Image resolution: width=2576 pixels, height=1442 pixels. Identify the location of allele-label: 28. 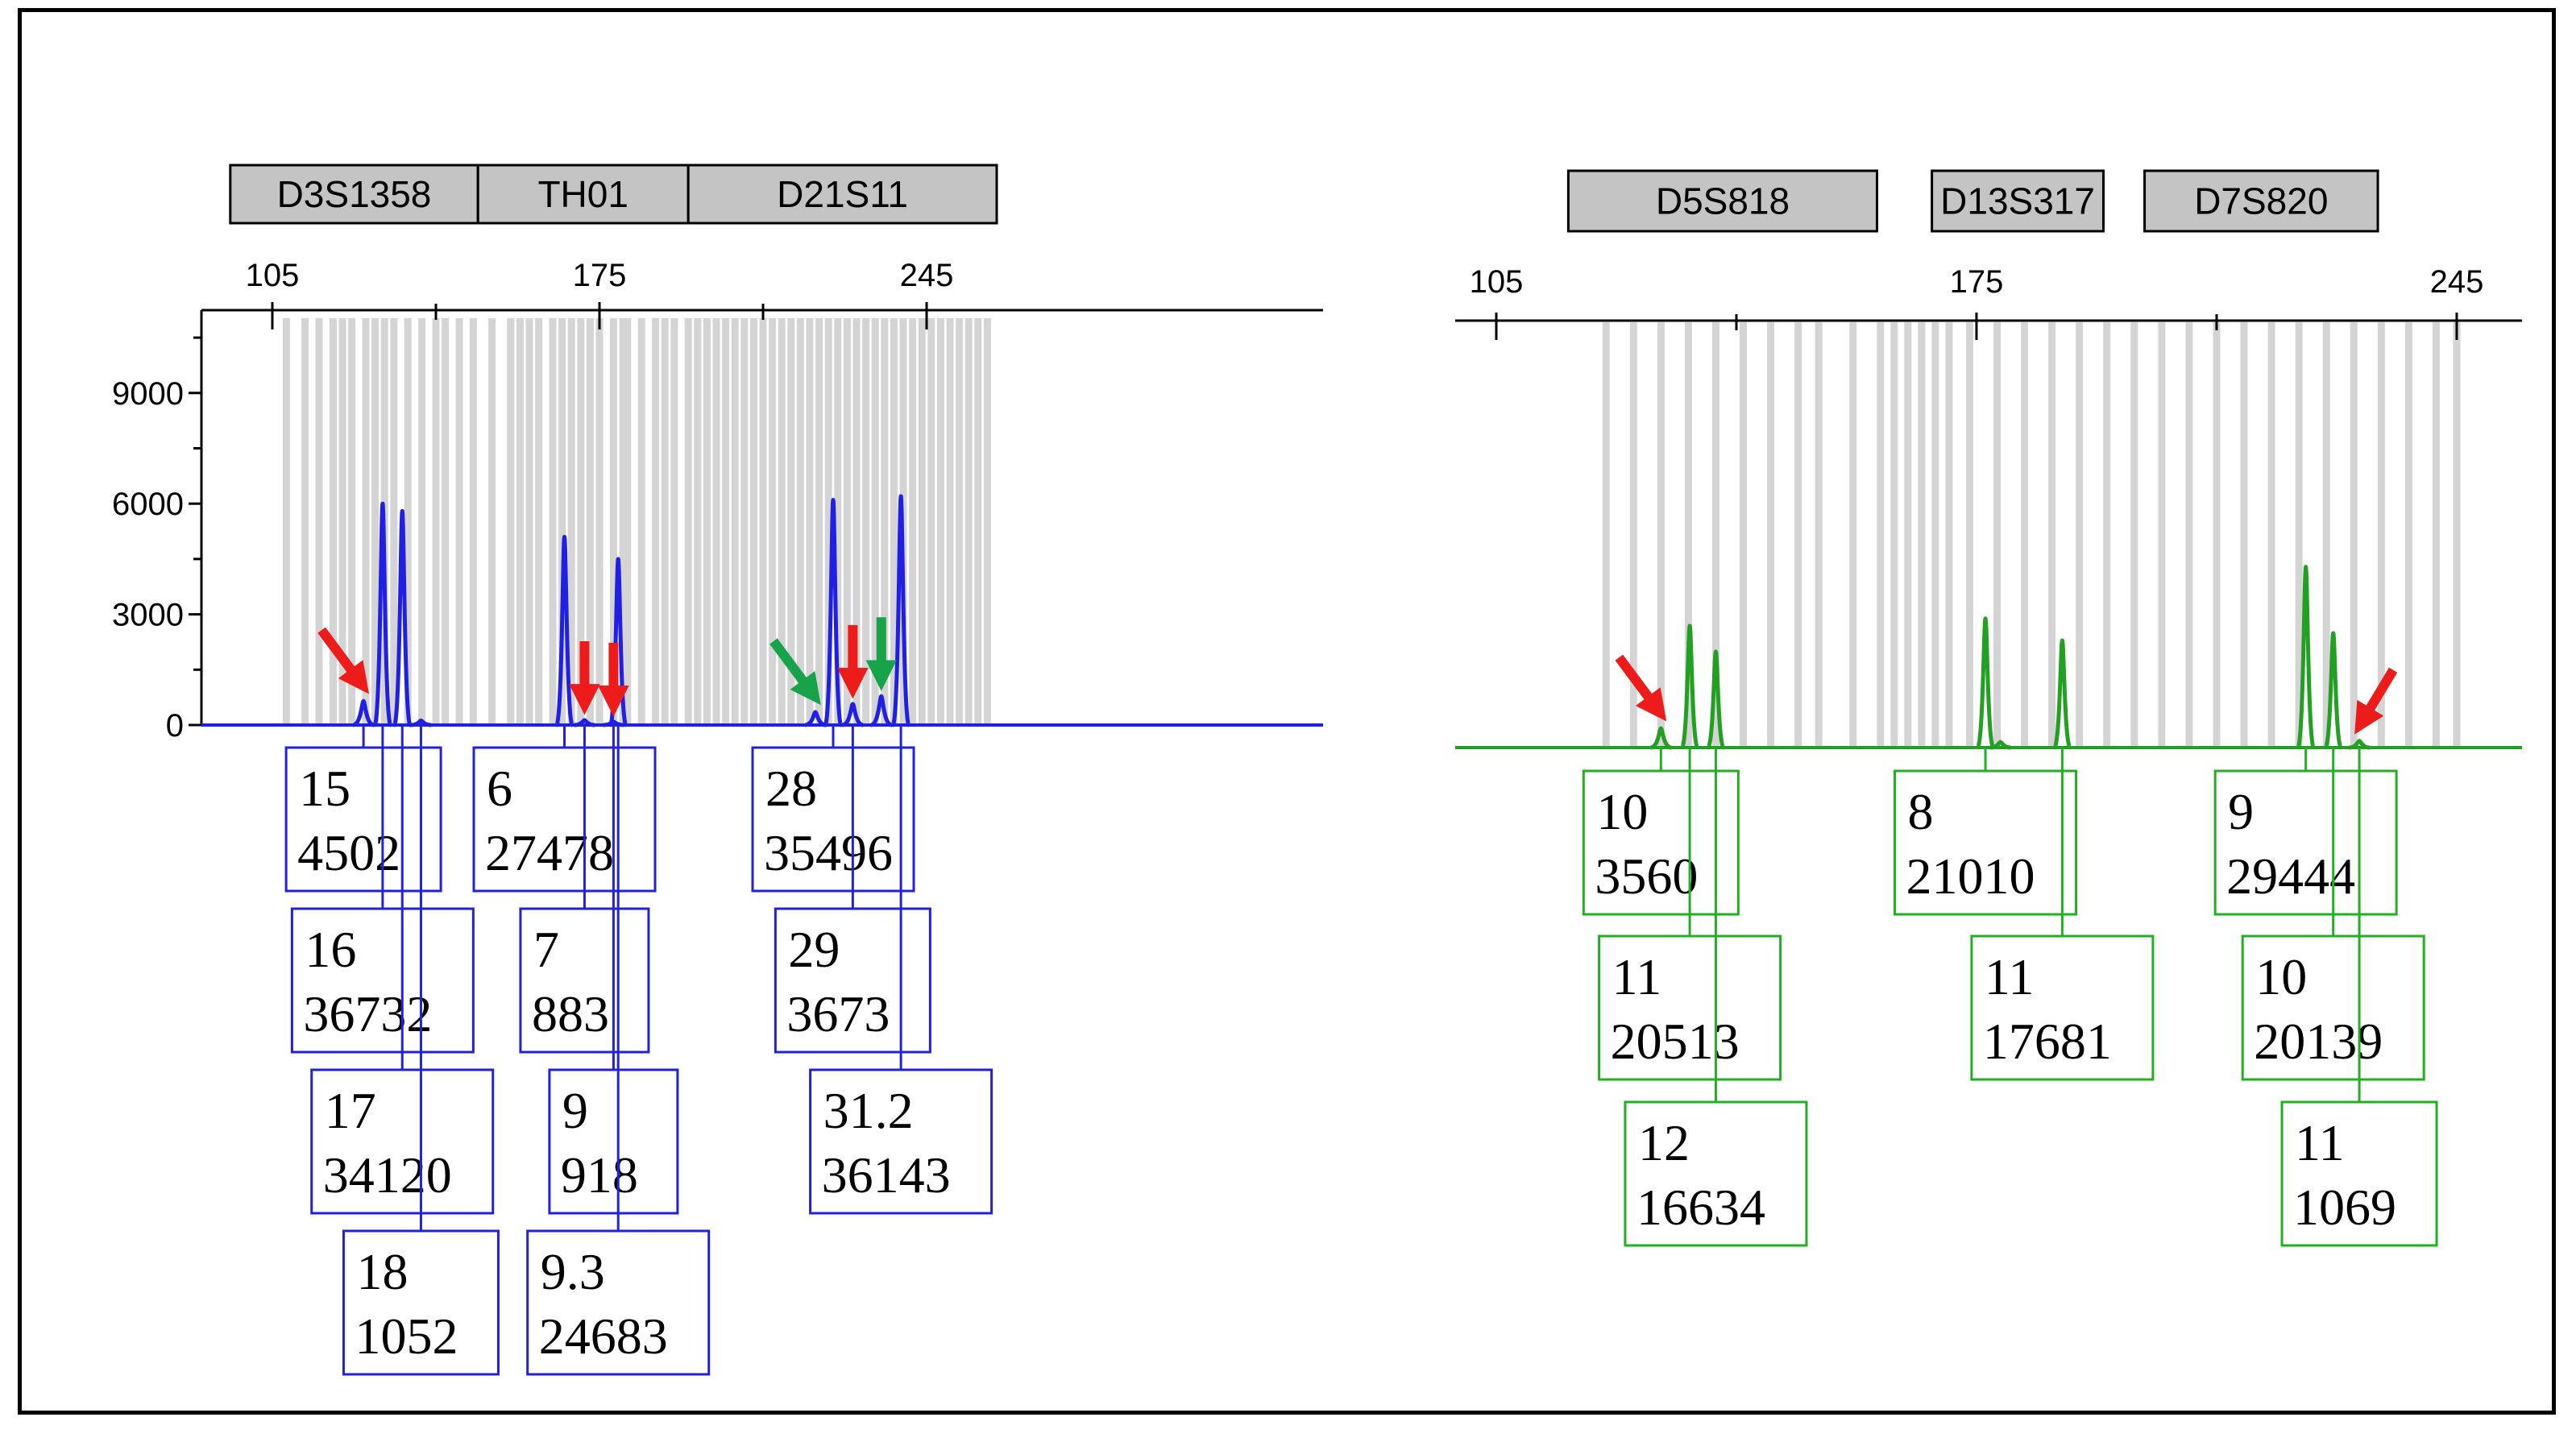
(791, 788).